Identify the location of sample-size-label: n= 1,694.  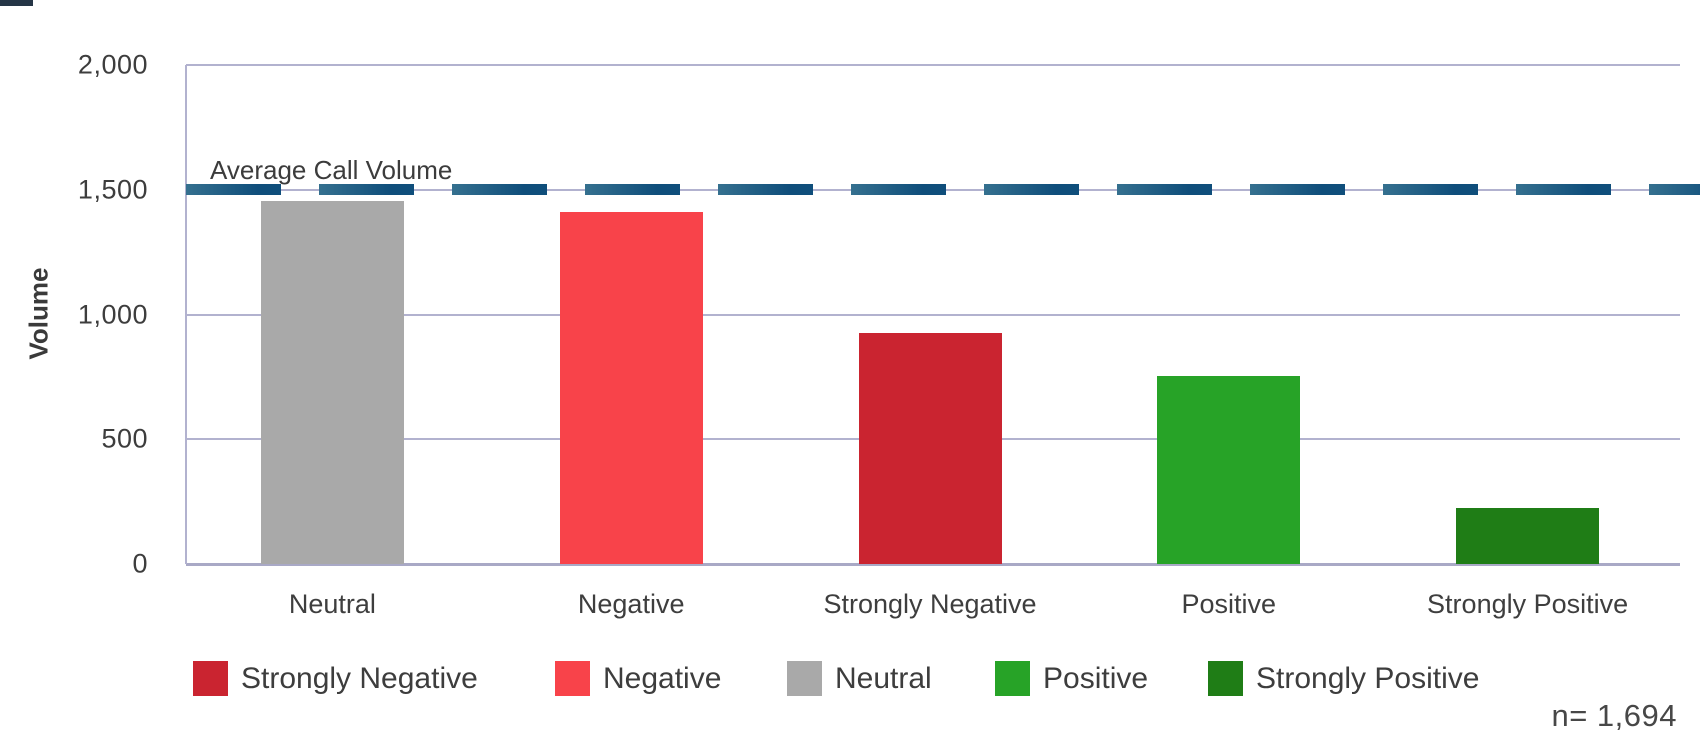
(1614, 715).